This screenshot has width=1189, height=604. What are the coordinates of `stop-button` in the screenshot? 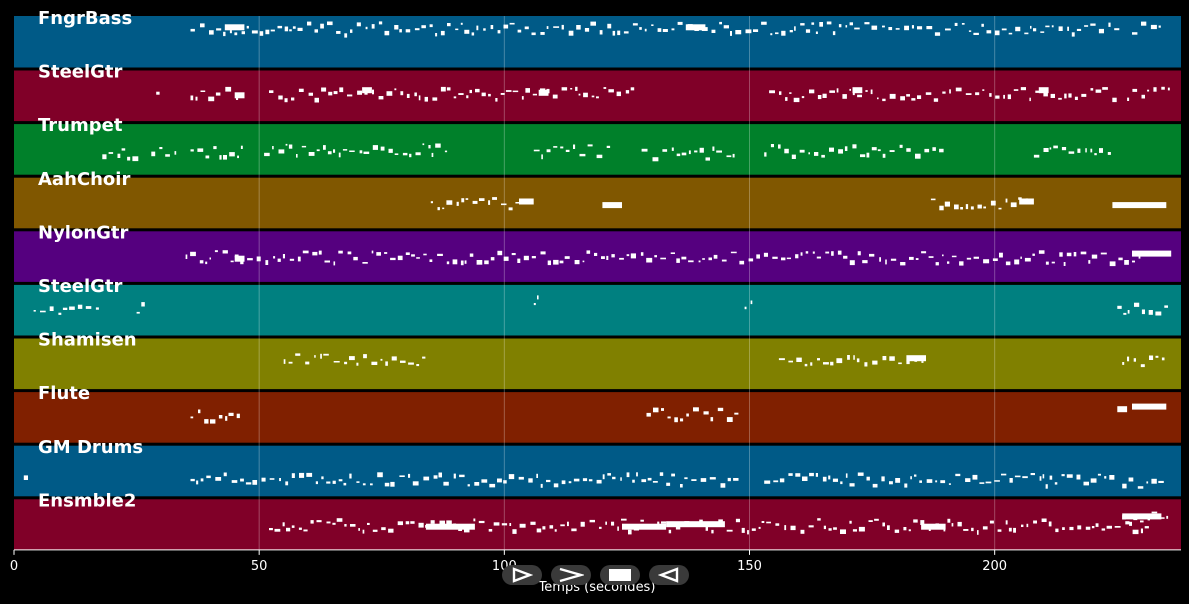 It's located at (620, 575).